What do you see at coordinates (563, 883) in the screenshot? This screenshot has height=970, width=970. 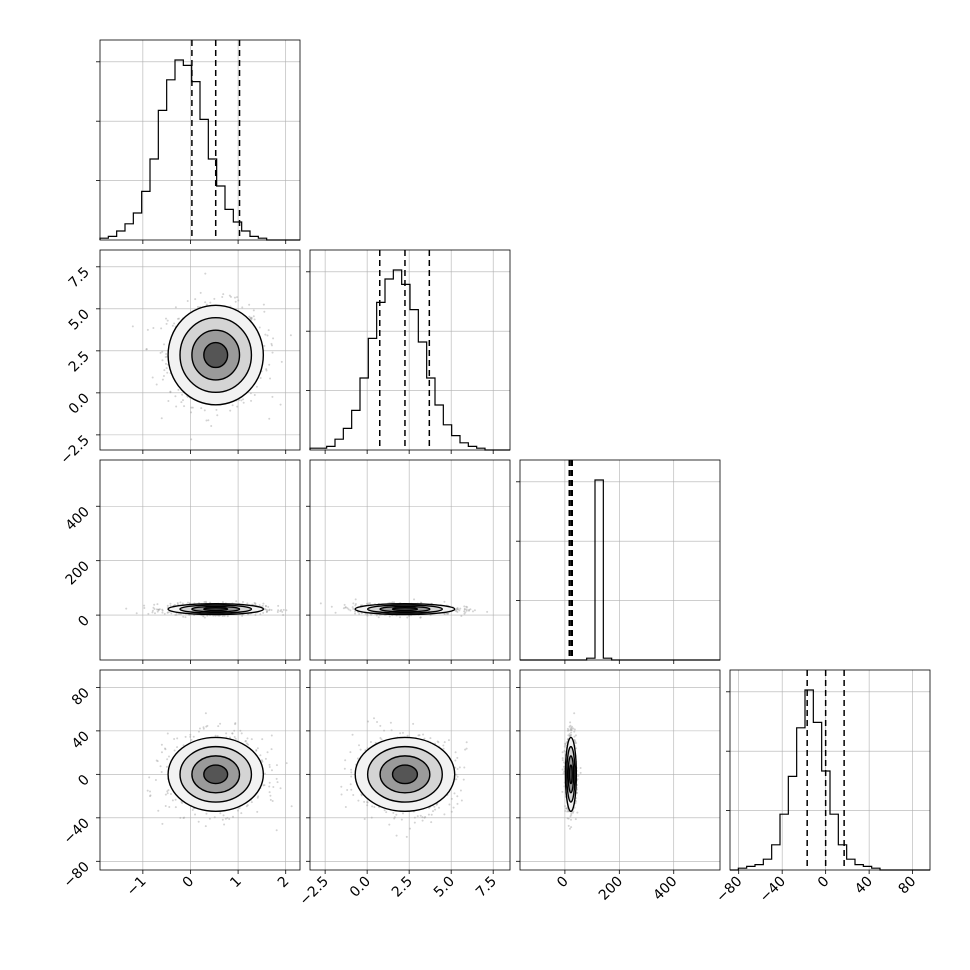 I see `x-tick-label: 0` at bounding box center [563, 883].